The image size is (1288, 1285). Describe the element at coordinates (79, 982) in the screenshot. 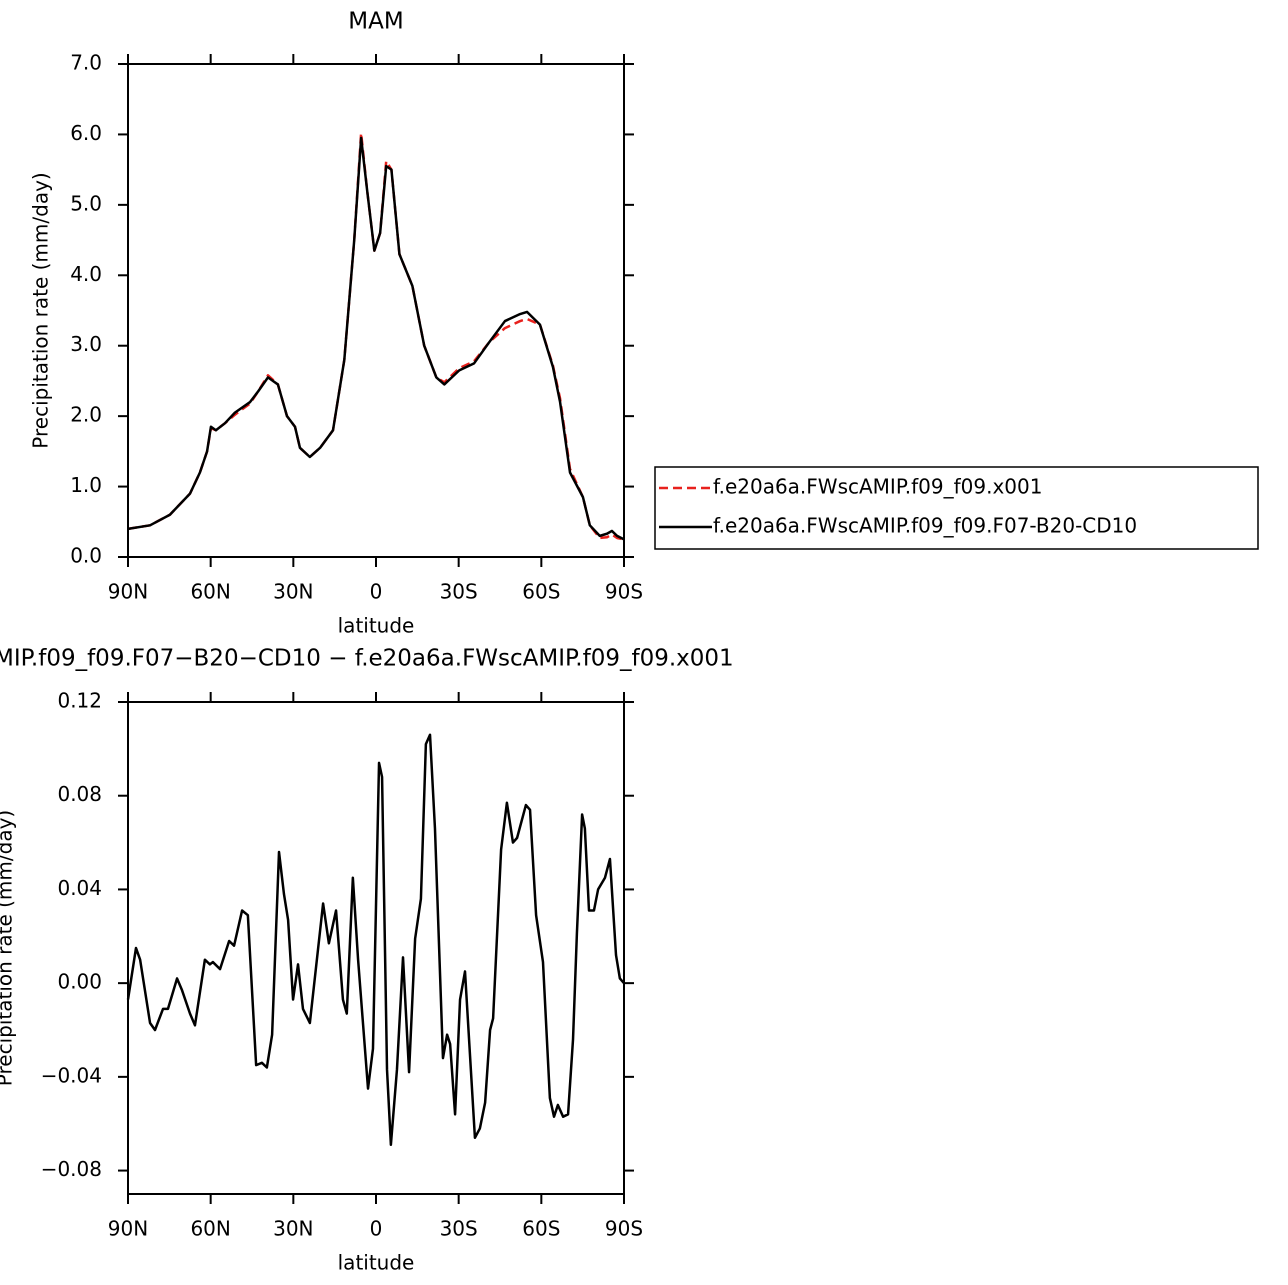

I see `y-tick-label: 0.00` at that location.